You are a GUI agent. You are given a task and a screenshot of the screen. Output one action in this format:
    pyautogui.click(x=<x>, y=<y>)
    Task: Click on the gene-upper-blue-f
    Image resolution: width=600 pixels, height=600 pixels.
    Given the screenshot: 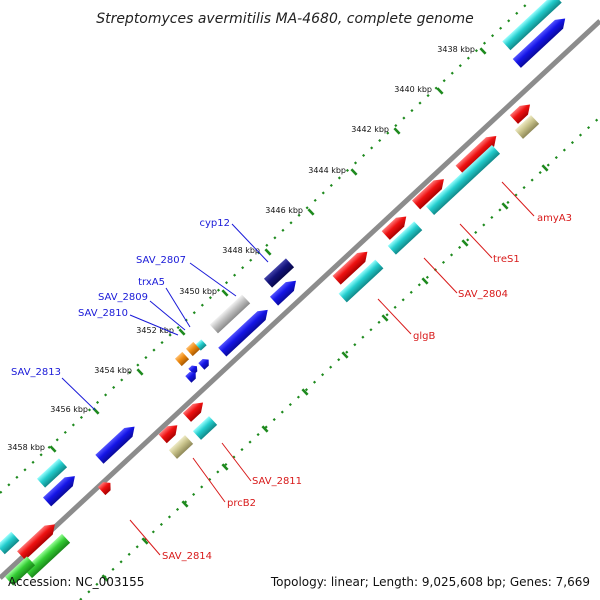 What is the action you would take?
    pyautogui.click(x=116, y=443)
    